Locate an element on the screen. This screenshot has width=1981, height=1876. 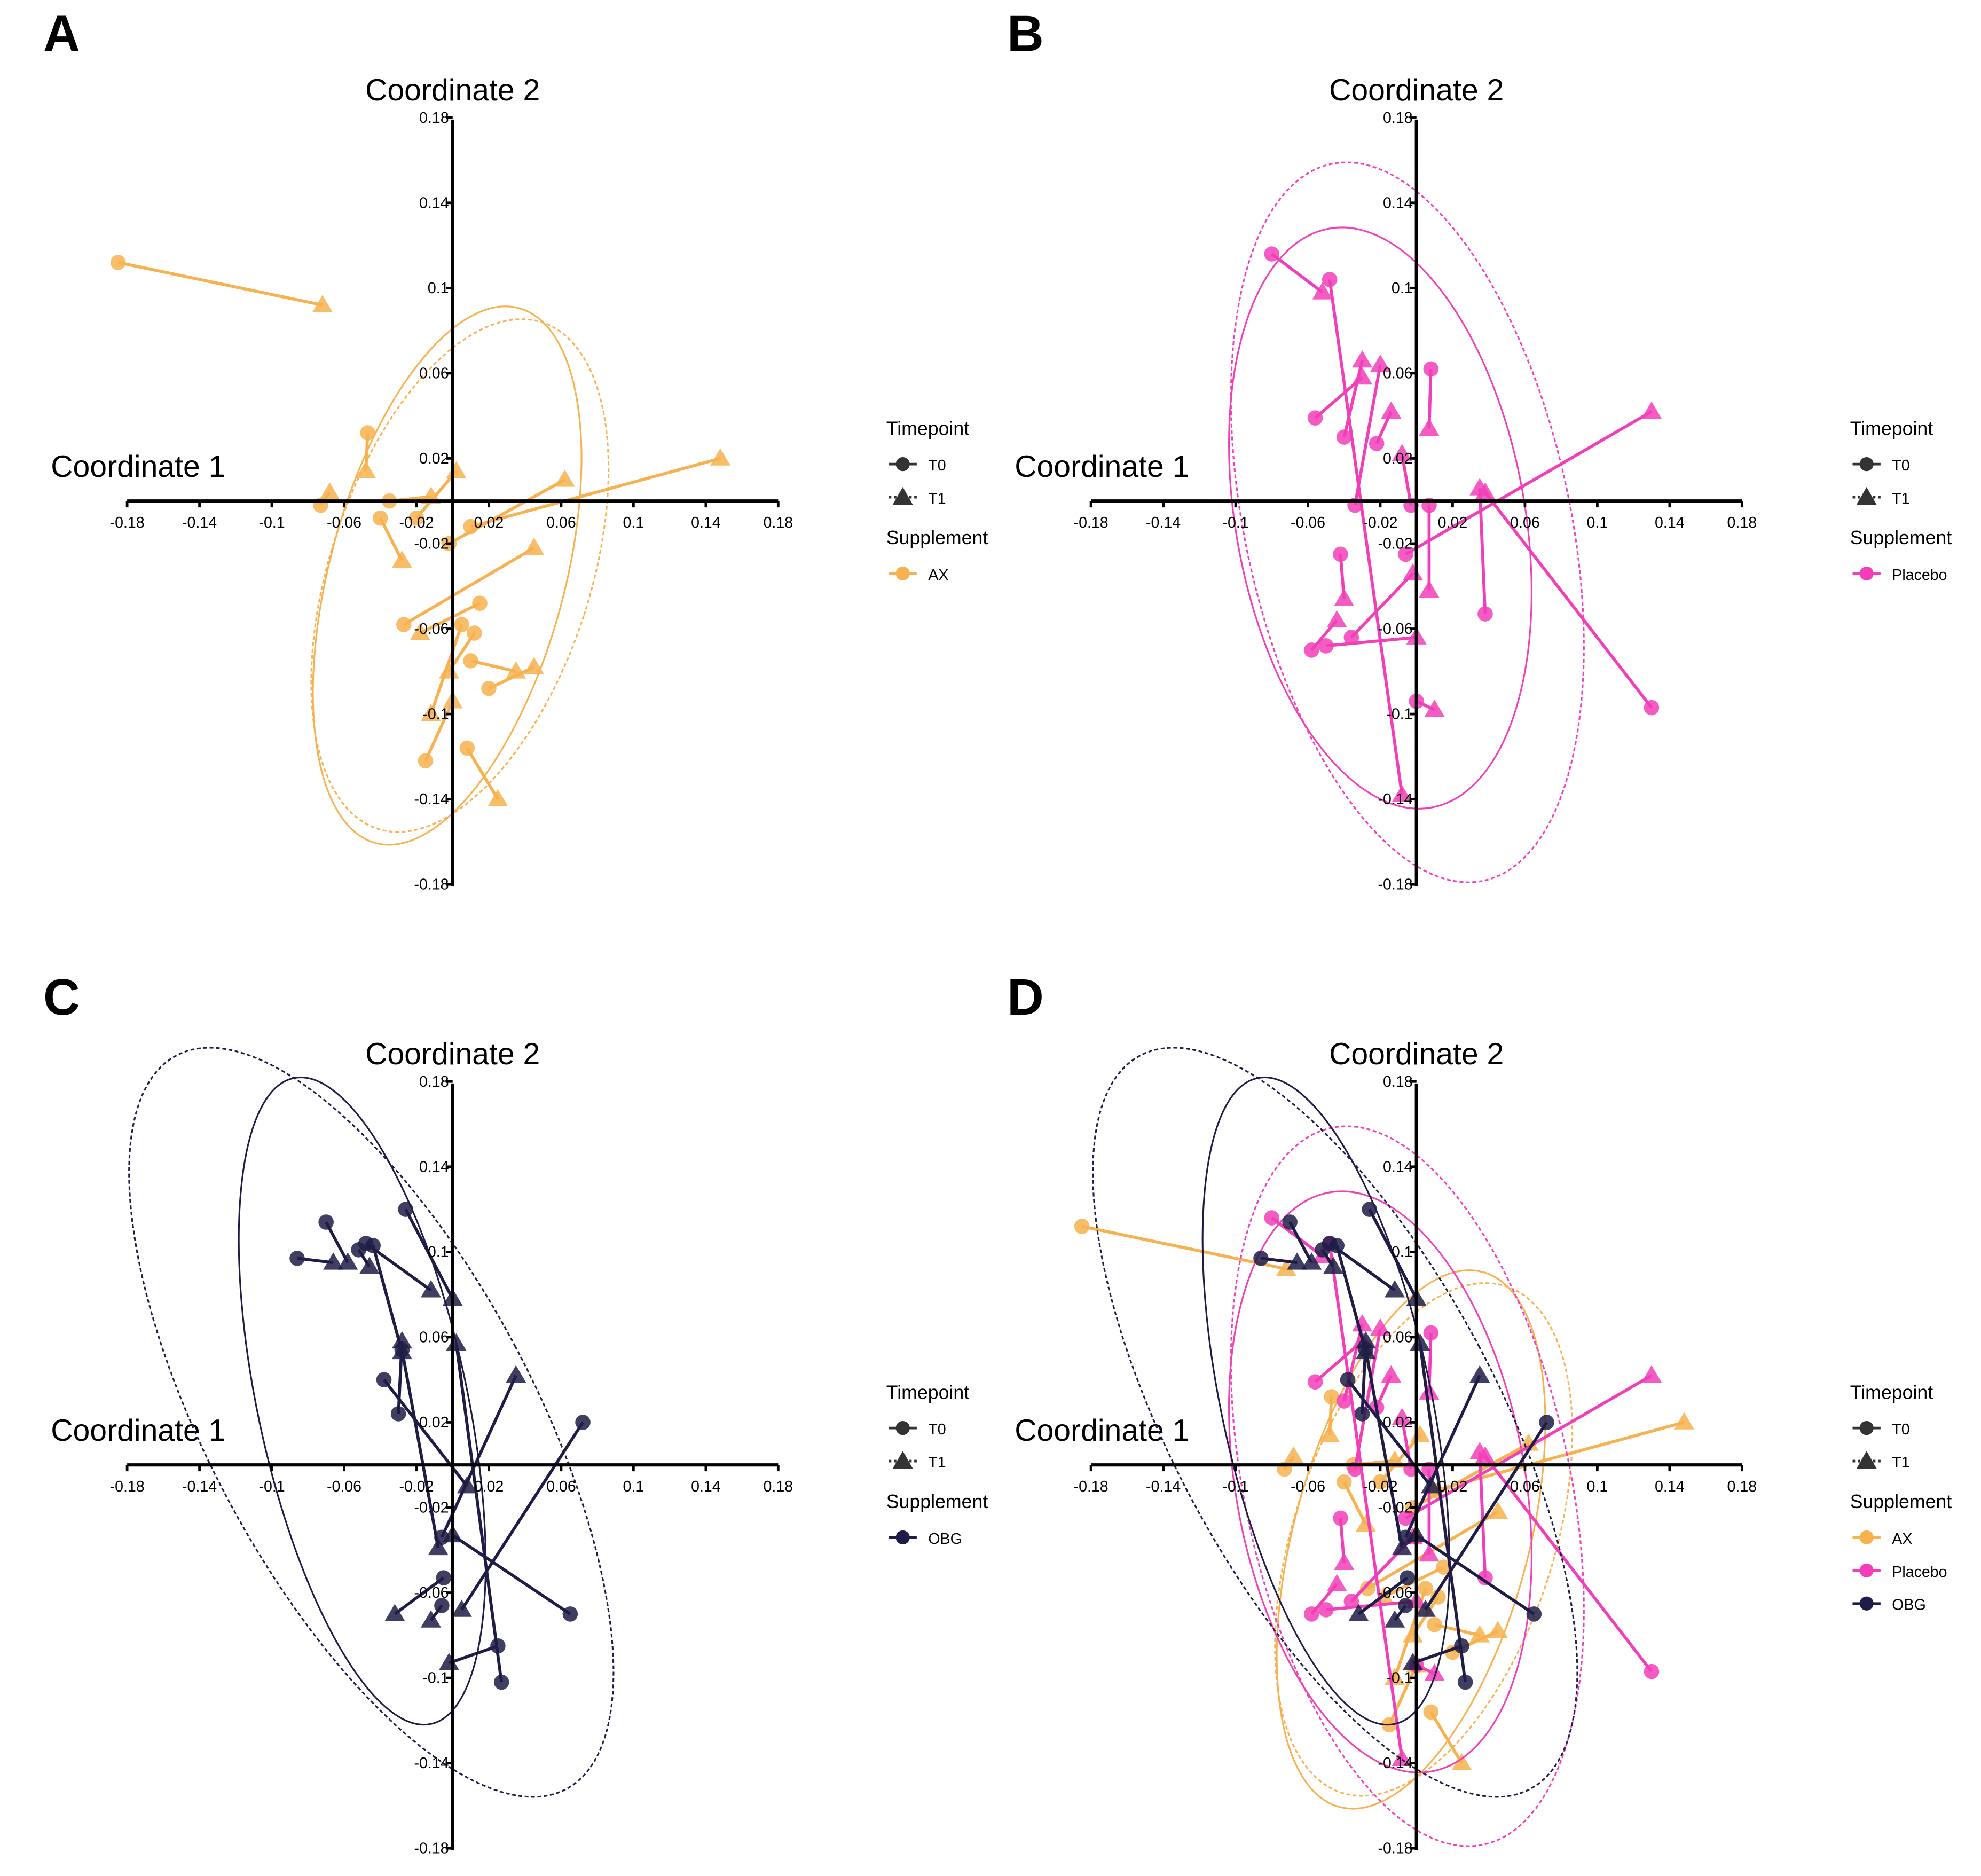
data-layer is located at coordinates (1445, 522).